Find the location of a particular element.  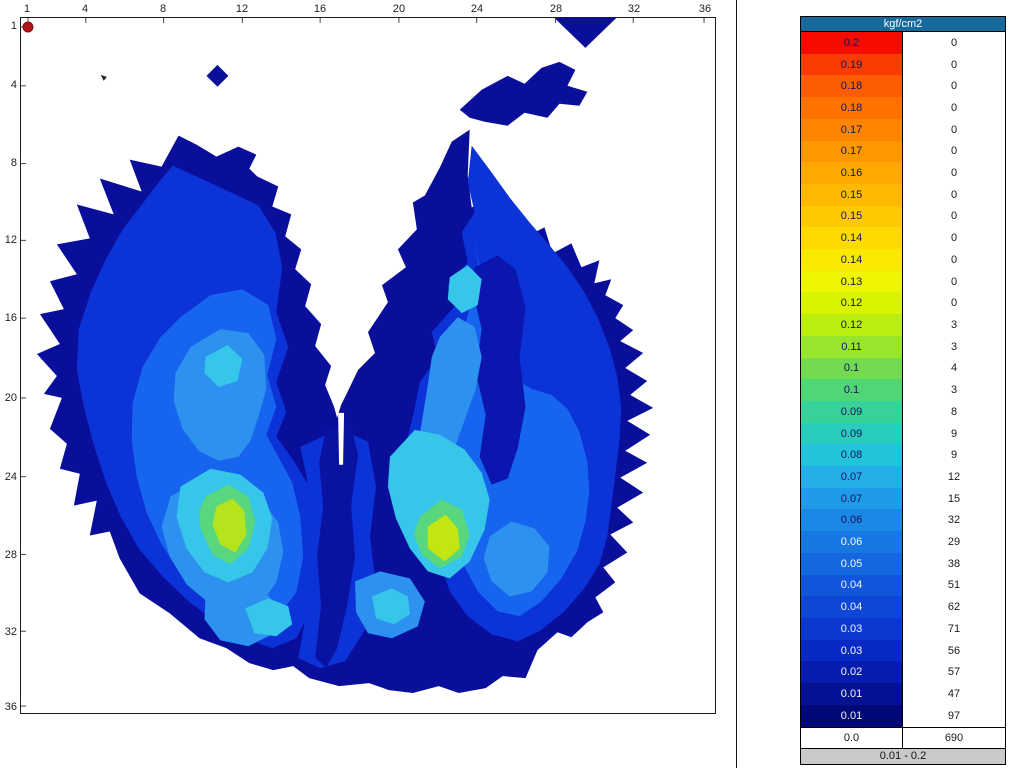

y-axis-tick-label: 4 is located at coordinates (13, 85).